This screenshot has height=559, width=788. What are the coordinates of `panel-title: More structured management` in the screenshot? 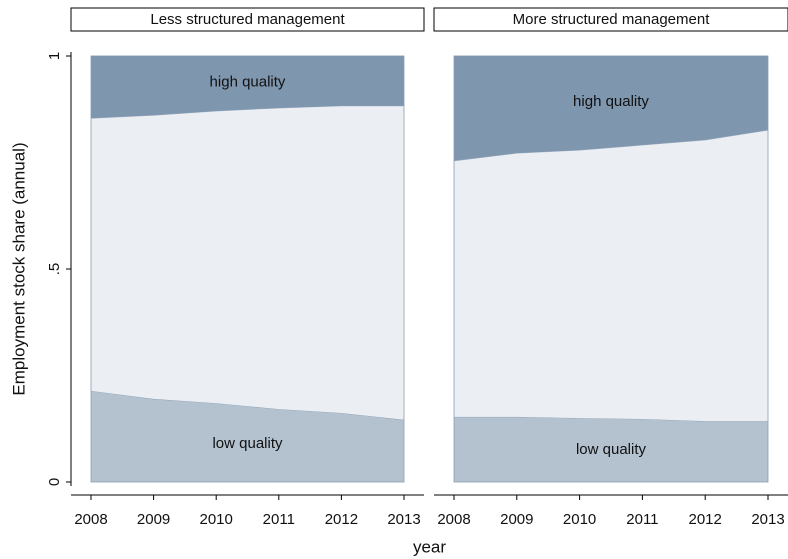 It's located at (612, 19).